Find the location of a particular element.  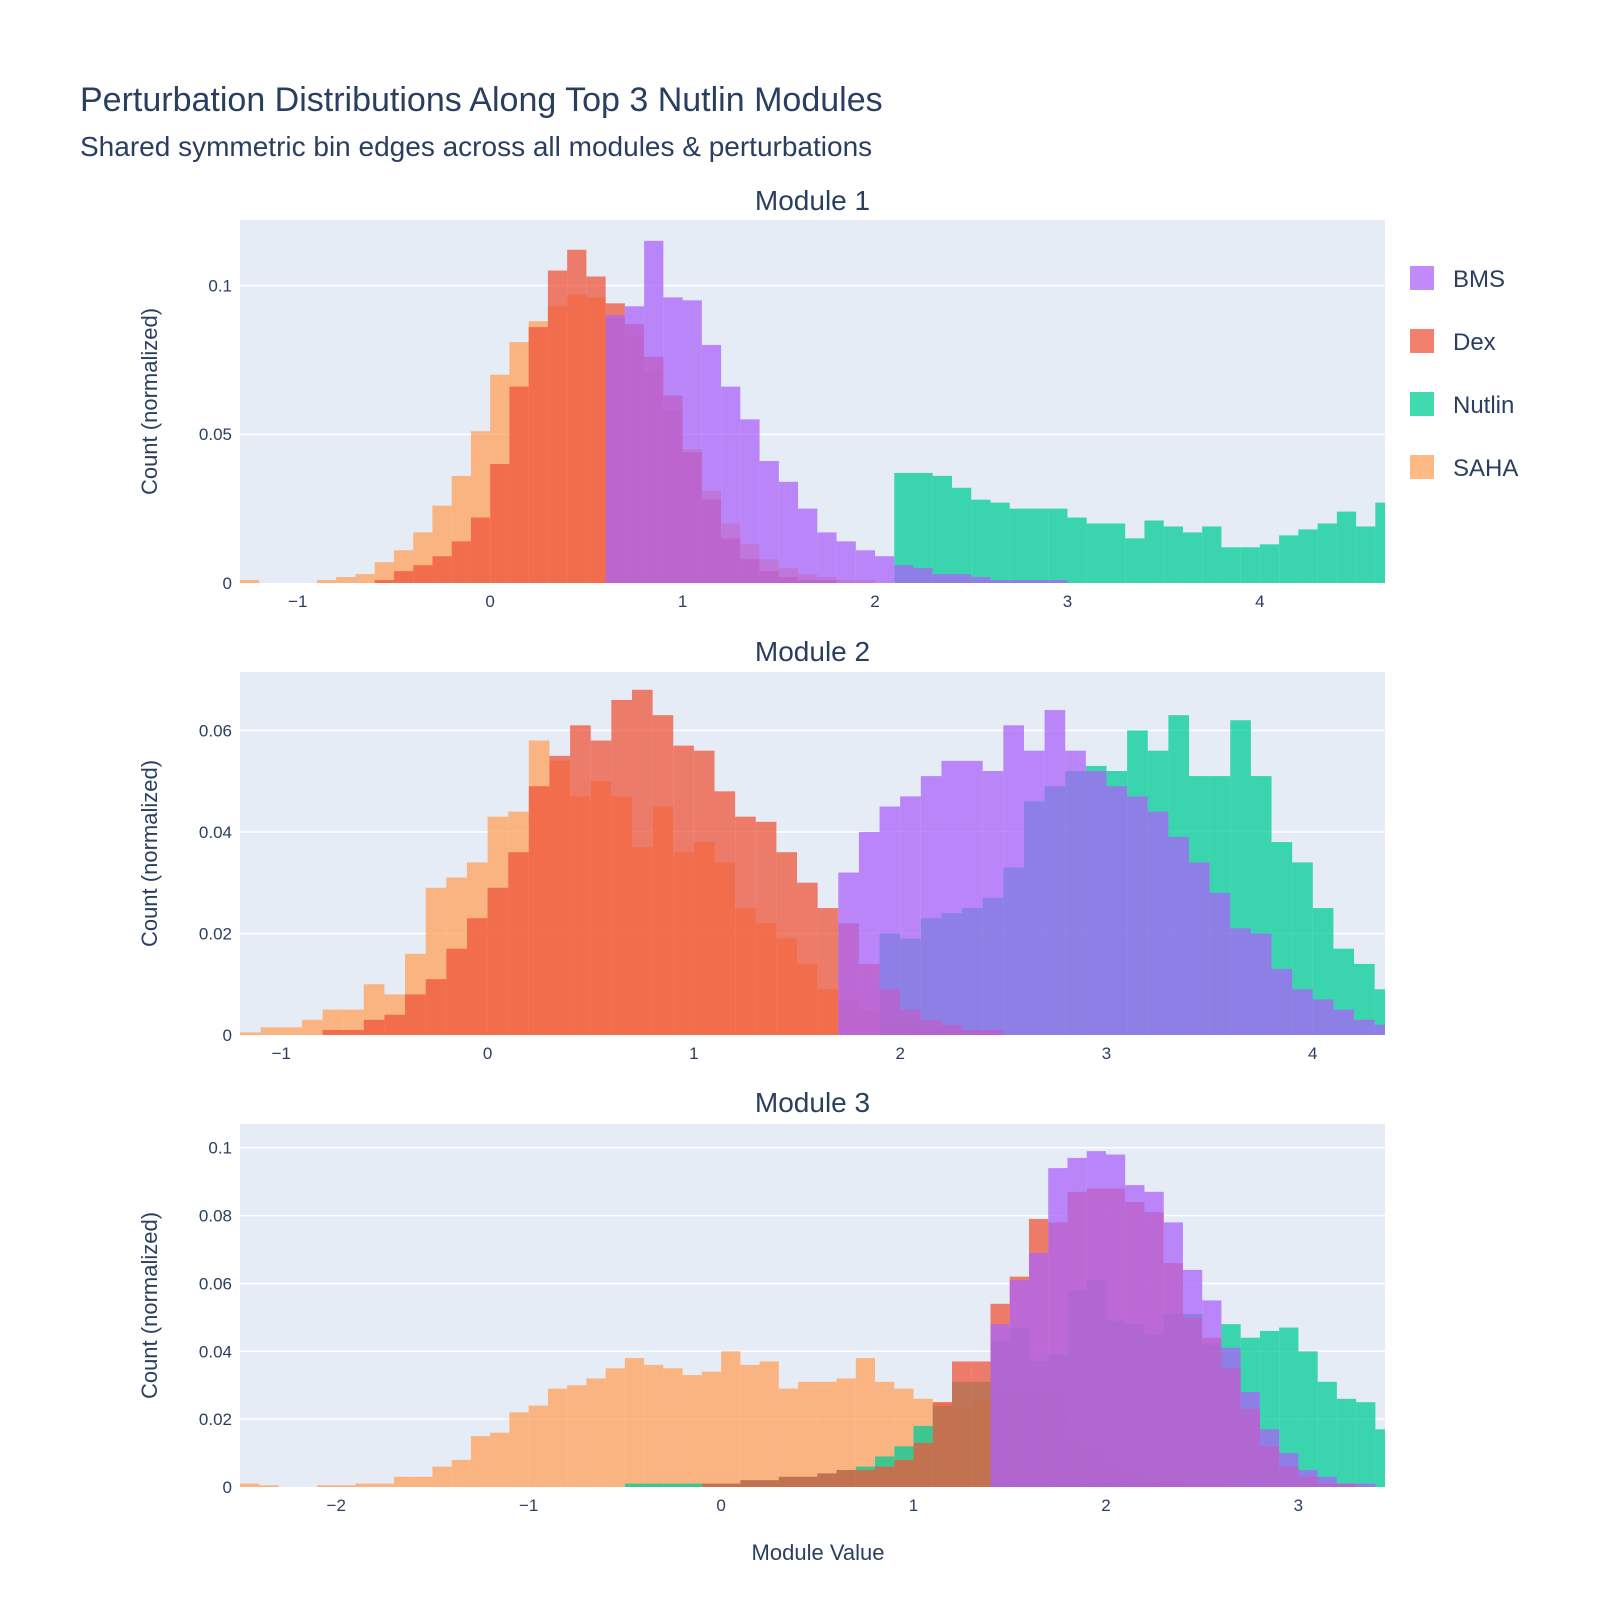

legend: BMS Dex Nutlin SAHA is located at coordinates (1464, 374).